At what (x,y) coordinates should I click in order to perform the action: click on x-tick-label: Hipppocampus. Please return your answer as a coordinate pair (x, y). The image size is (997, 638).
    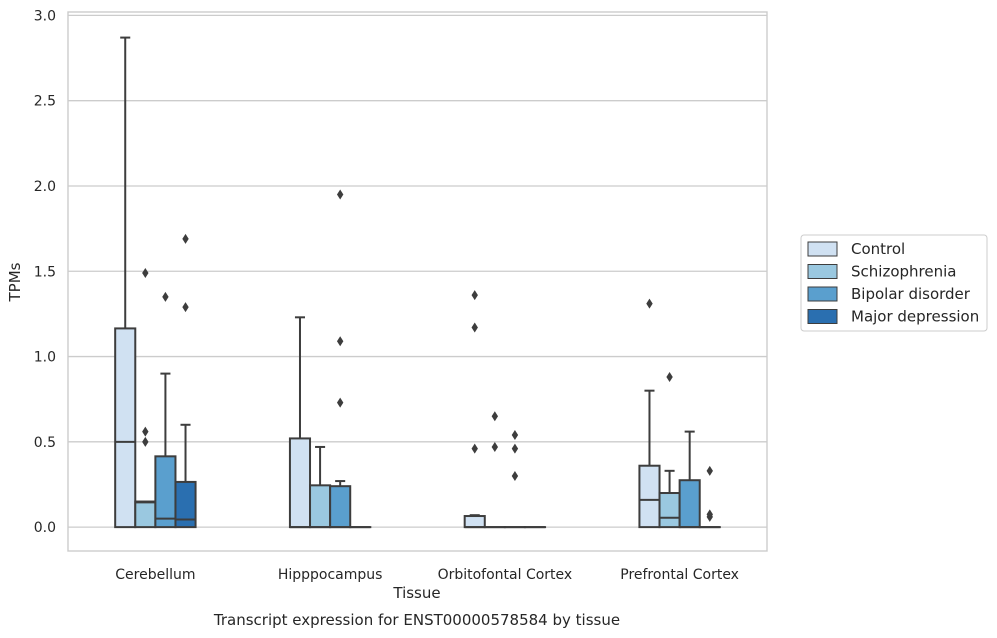
    Looking at the image, I should click on (330, 575).